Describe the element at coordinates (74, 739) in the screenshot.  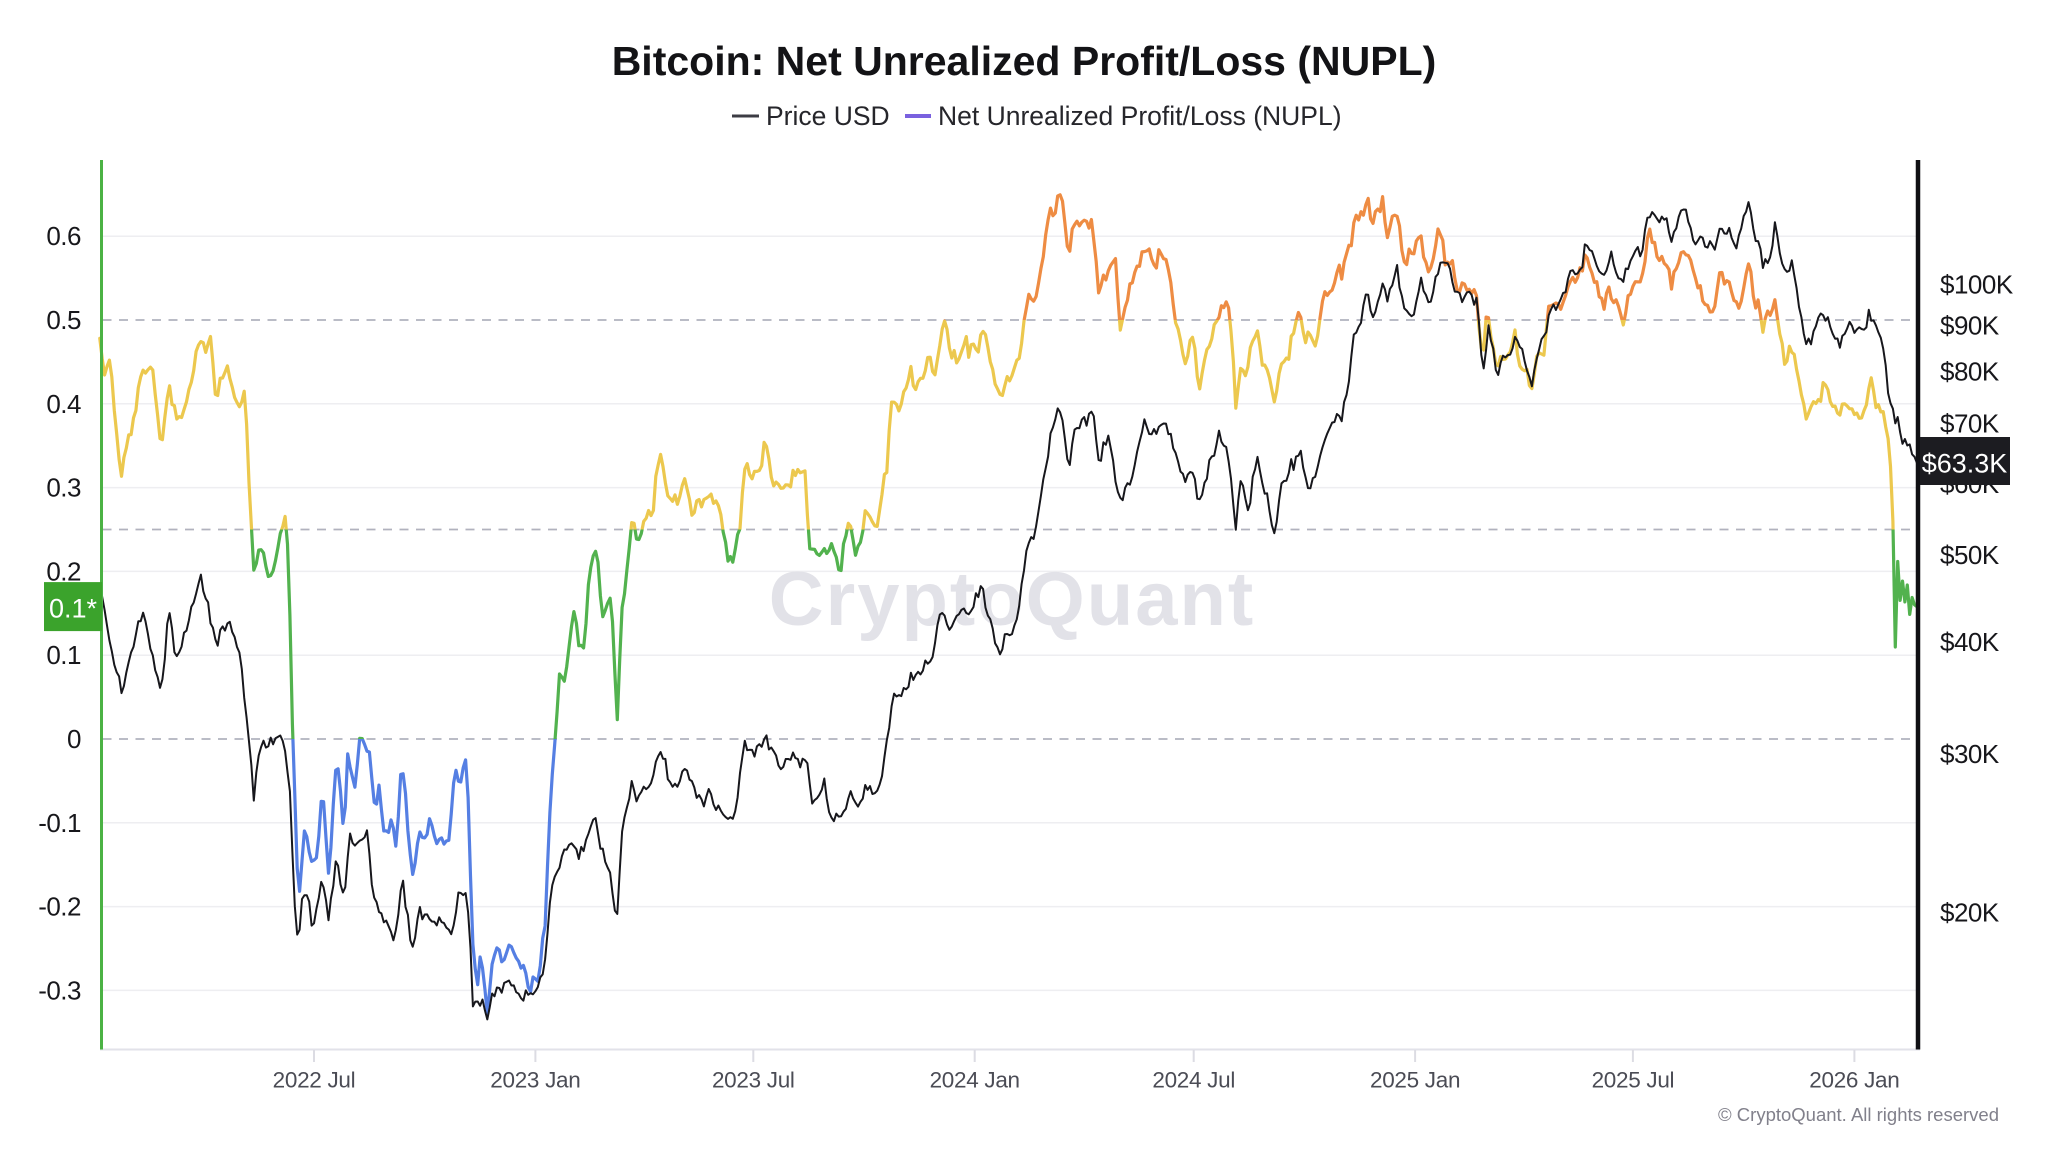
I see `svg-text: 0` at that location.